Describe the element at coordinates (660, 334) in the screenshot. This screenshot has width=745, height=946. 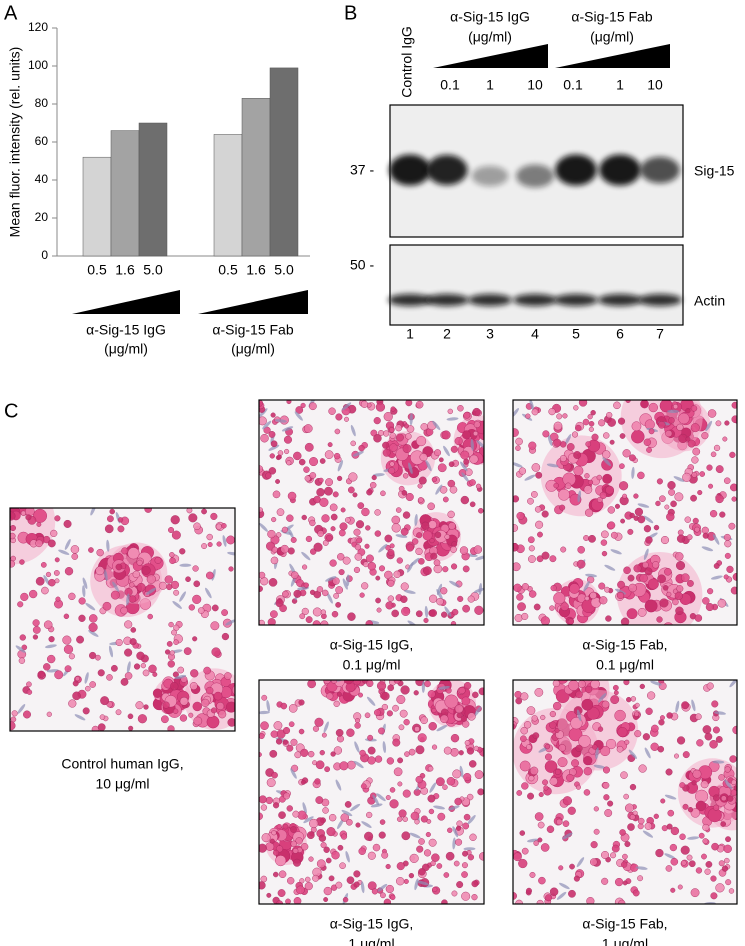
I see `lane-number: 7` at that location.